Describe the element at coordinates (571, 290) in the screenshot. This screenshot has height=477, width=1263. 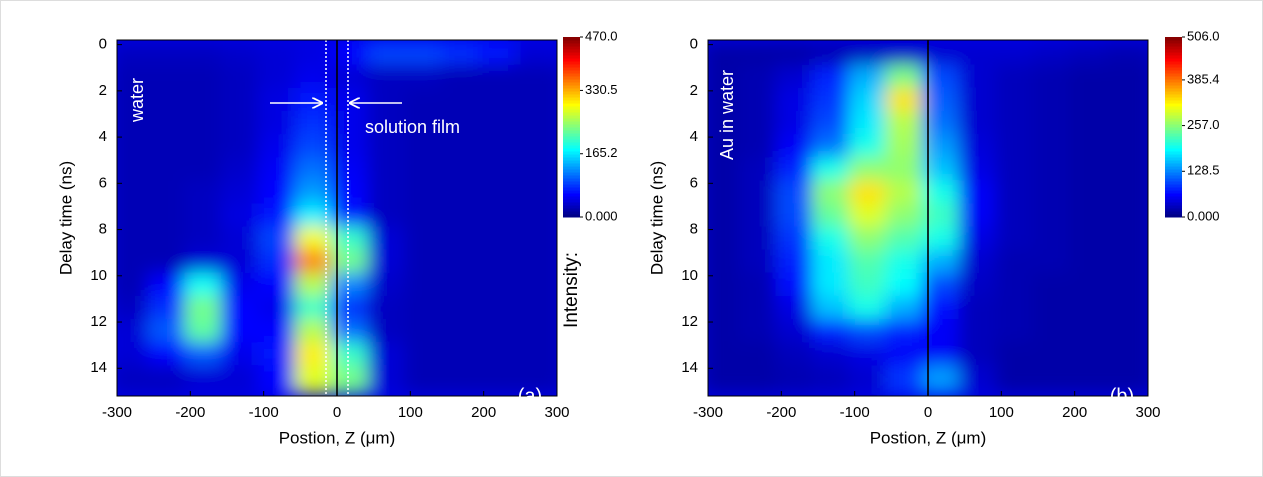
I see `colorbar-title: Intensity:` at that location.